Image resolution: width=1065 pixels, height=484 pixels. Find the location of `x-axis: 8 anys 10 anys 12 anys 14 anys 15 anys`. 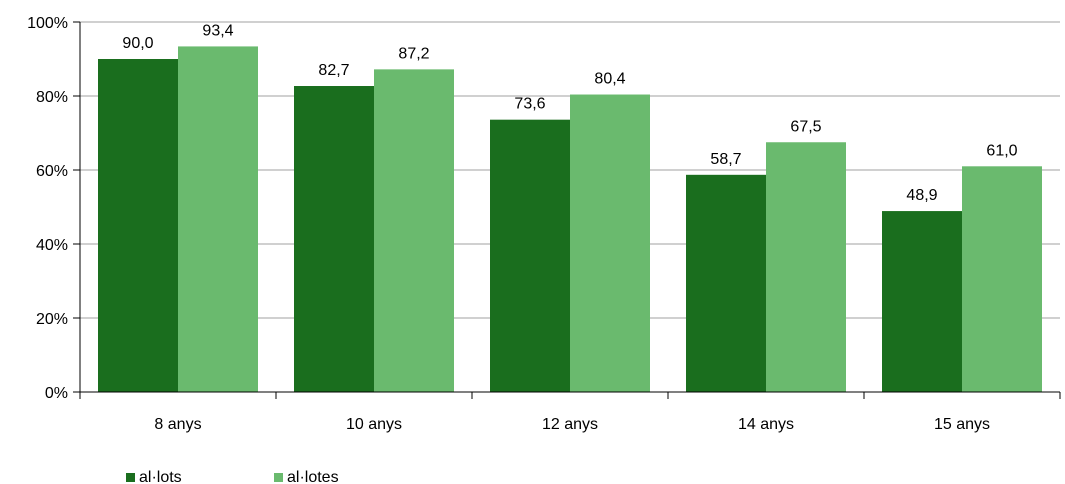

x-axis: 8 anys 10 anys 12 anys 14 anys 15 anys is located at coordinates (567, 412).